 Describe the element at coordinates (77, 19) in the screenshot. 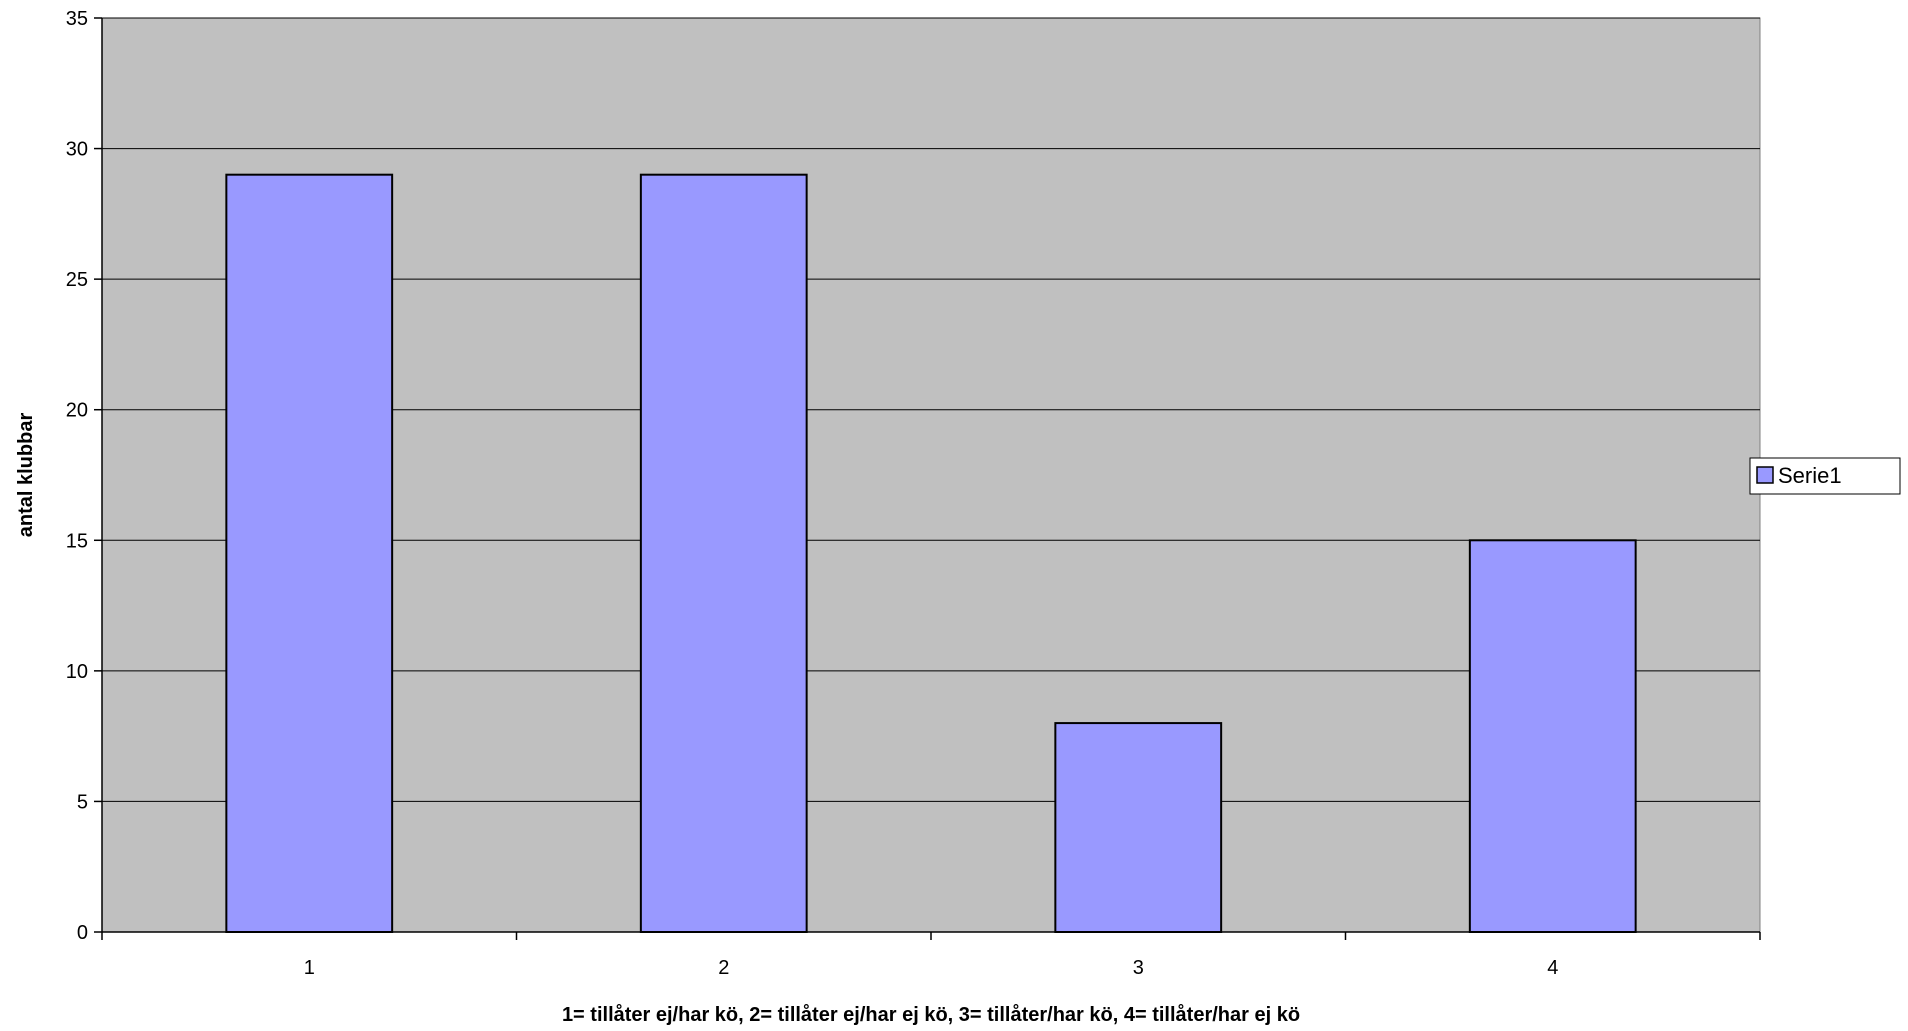

I see `y-tick-label: 35` at that location.